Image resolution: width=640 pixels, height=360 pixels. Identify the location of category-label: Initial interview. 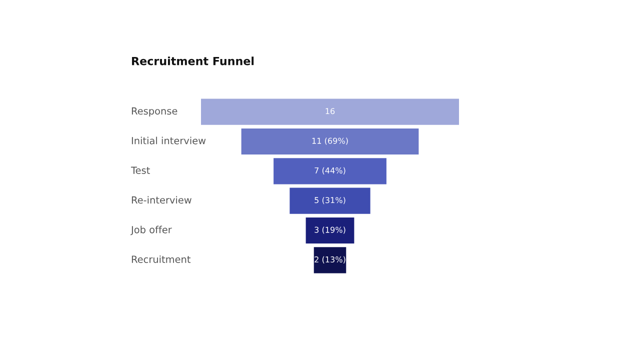
(169, 140).